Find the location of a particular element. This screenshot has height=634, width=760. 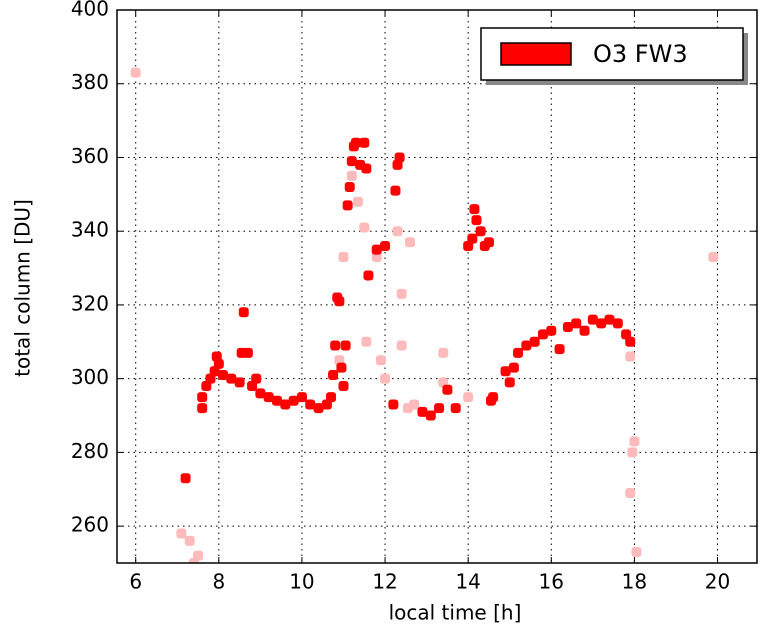

y-tick-label: 360 is located at coordinates (90, 156).